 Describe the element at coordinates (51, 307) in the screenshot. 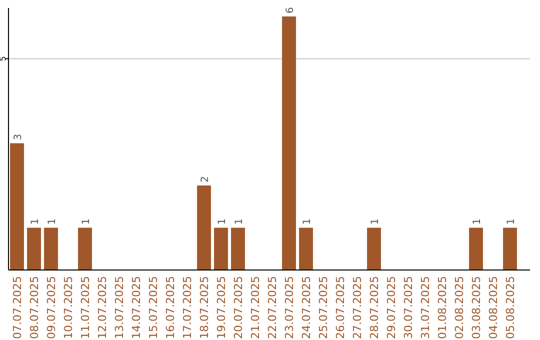

I see `x-tick-label: 09.07.2025` at that location.